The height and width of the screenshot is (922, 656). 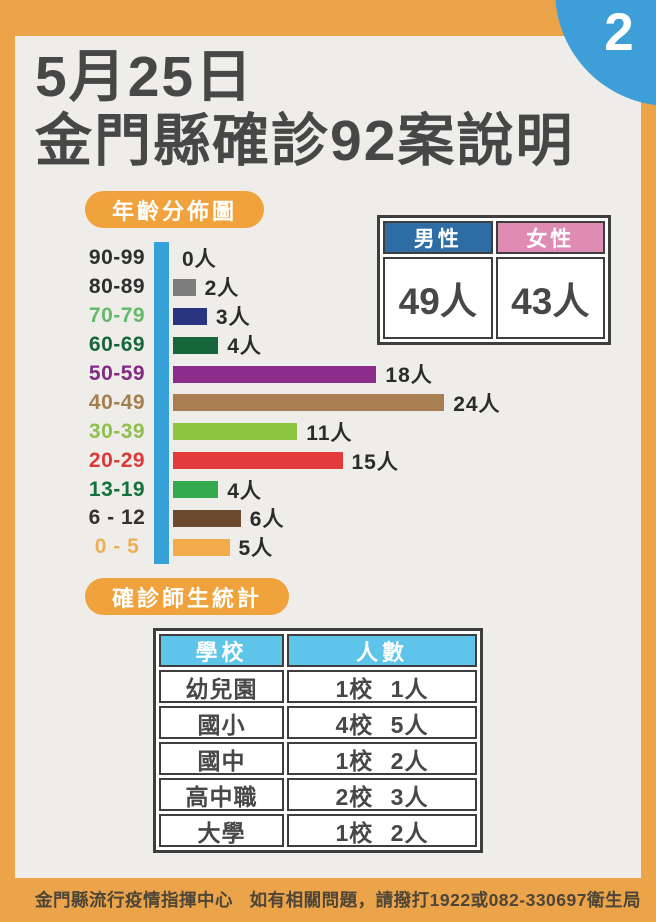 I want to click on chart-row: 80-89 2人, so click(x=357, y=287).